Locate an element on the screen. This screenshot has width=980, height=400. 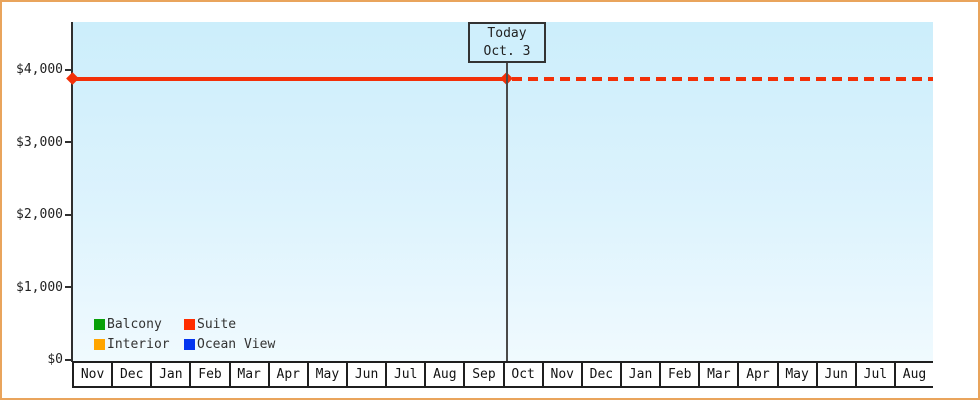
x-axis-month-cell: Oct is located at coordinates (522, 374).